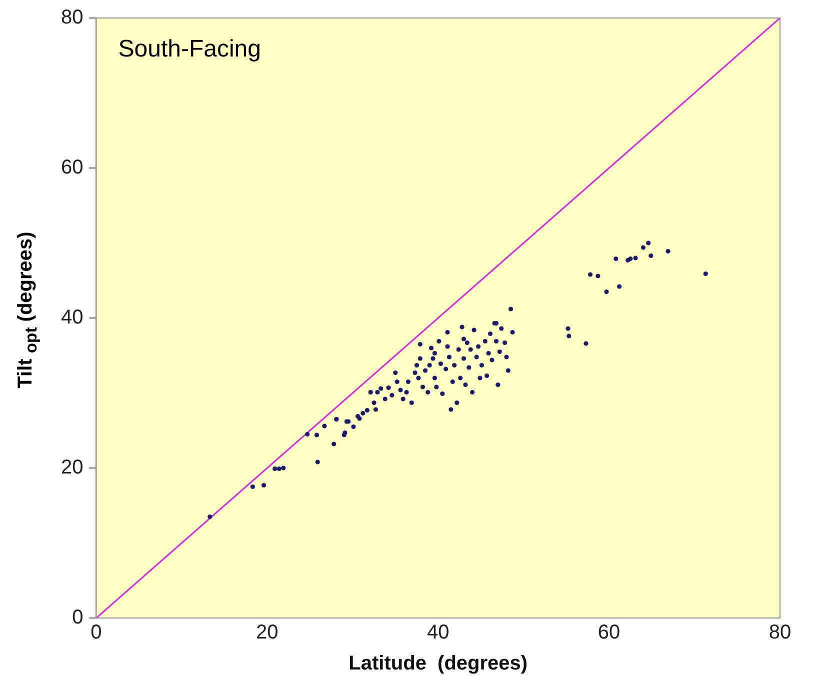 This screenshot has height=684, width=820. Describe the element at coordinates (72, 167) in the screenshot. I see `y-tick-label: 60` at that location.